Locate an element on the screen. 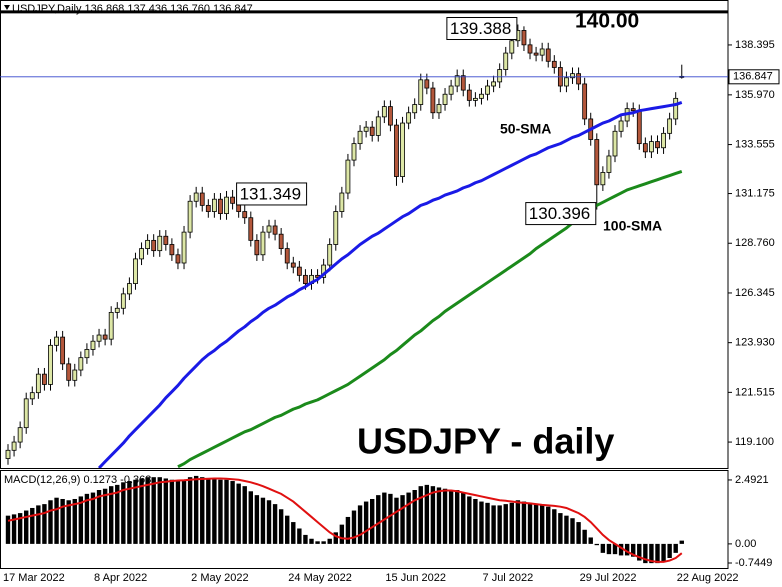 Image resolution: width=782 pixels, height=587 pixels. annotation-box is located at coordinates (561, 214).